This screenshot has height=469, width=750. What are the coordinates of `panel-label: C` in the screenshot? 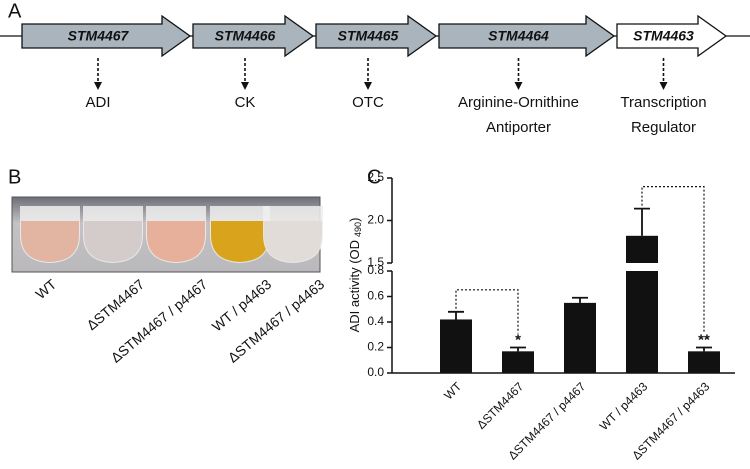 It's located at (374, 177).